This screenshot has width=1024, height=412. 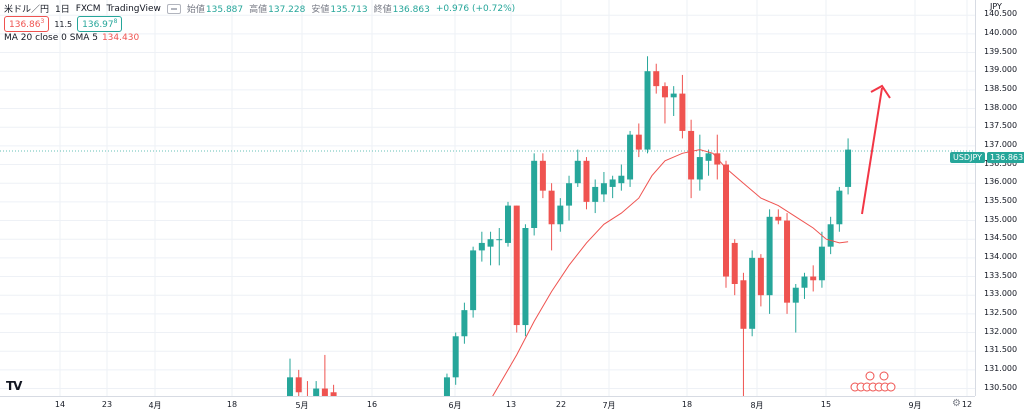 What do you see at coordinates (51, 38) in the screenshot?
I see `indicator-label: MA 20 close 0 SMA 5` at bounding box center [51, 38].